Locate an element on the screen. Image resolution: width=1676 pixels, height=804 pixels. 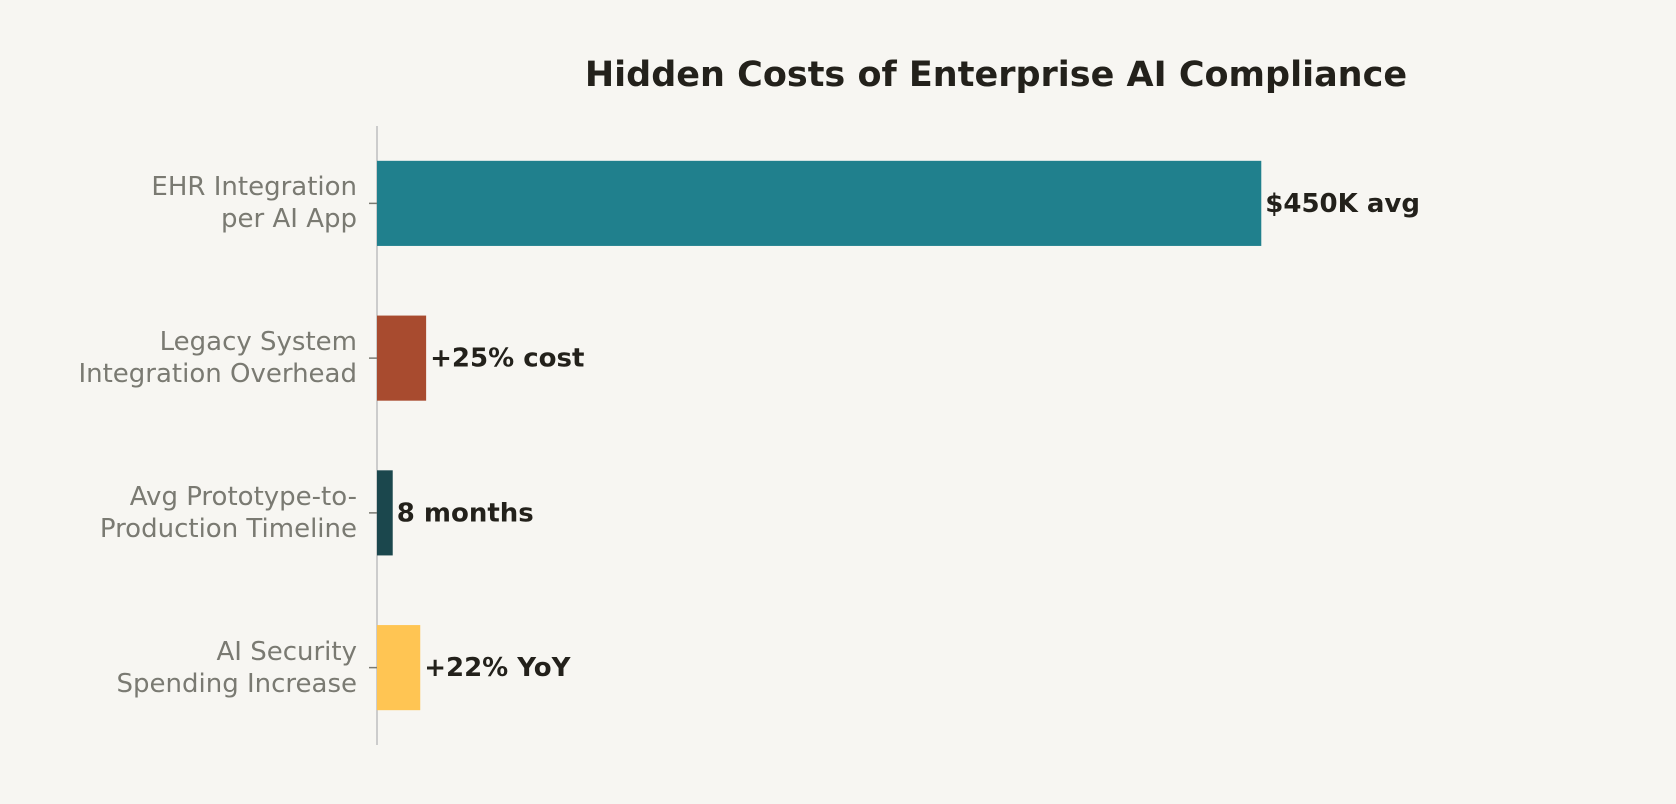
value-label: $450K avg is located at coordinates (1342, 204).